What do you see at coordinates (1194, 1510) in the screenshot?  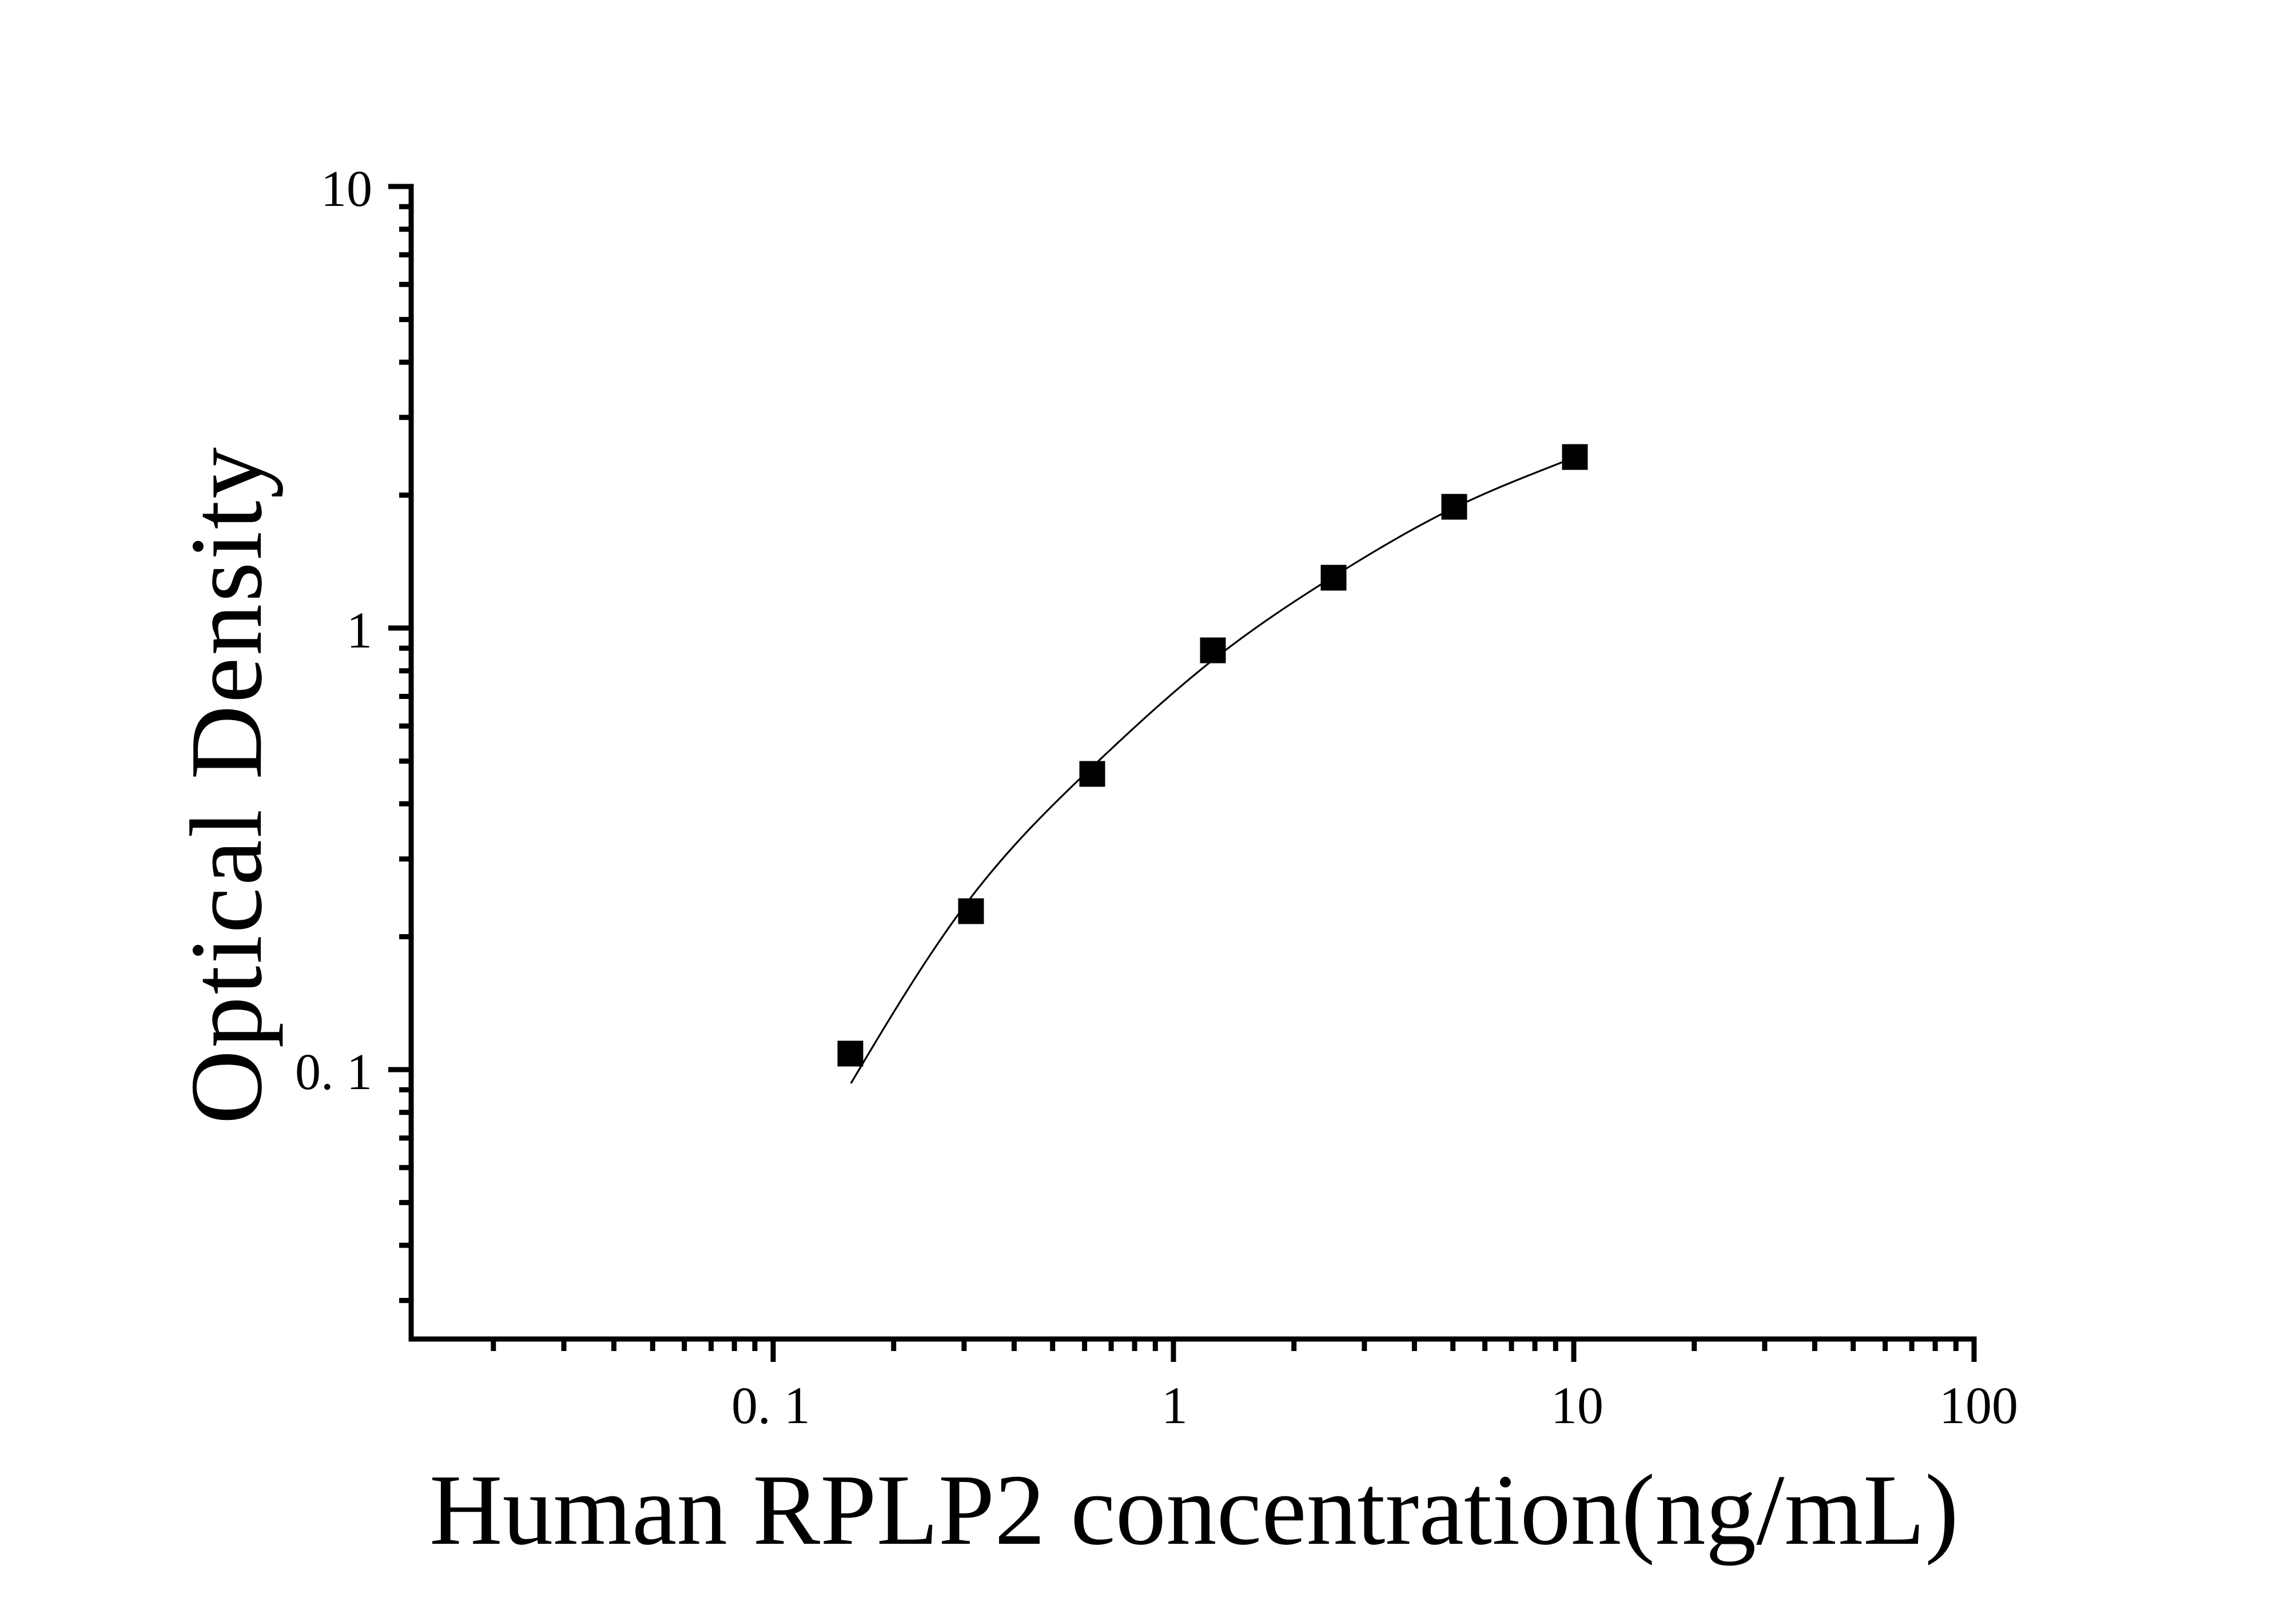 I see `svg-text:Human RPLP2 concentration(ng/m: Human RPLP2 concentration(ng/mL)` at bounding box center [1194, 1510].